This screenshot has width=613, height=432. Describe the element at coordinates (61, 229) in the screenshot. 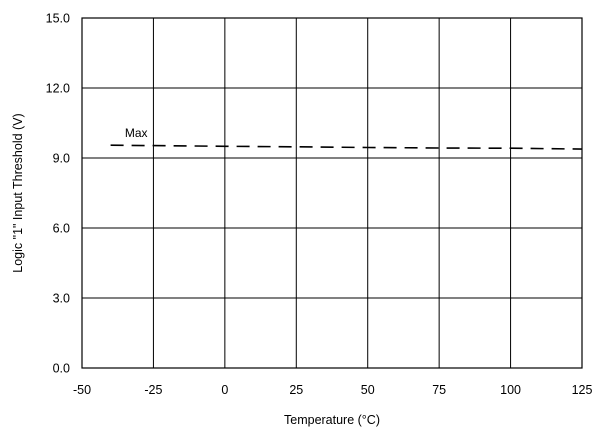

I see `y-tick-label: 6.0` at that location.